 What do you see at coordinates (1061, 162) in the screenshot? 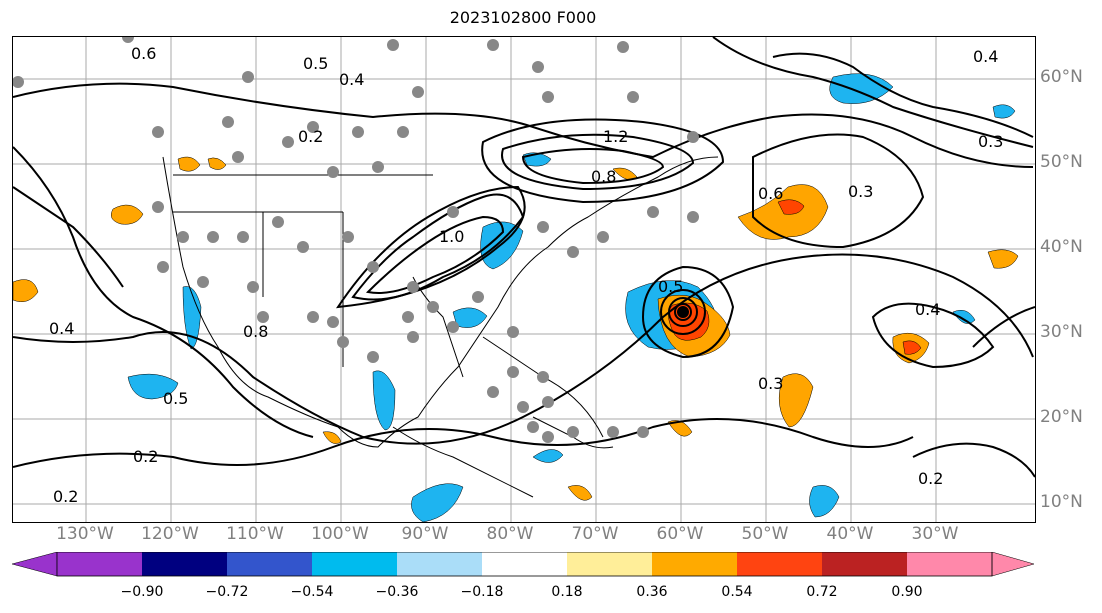
I see `lat-label: 50°N` at bounding box center [1061, 162].